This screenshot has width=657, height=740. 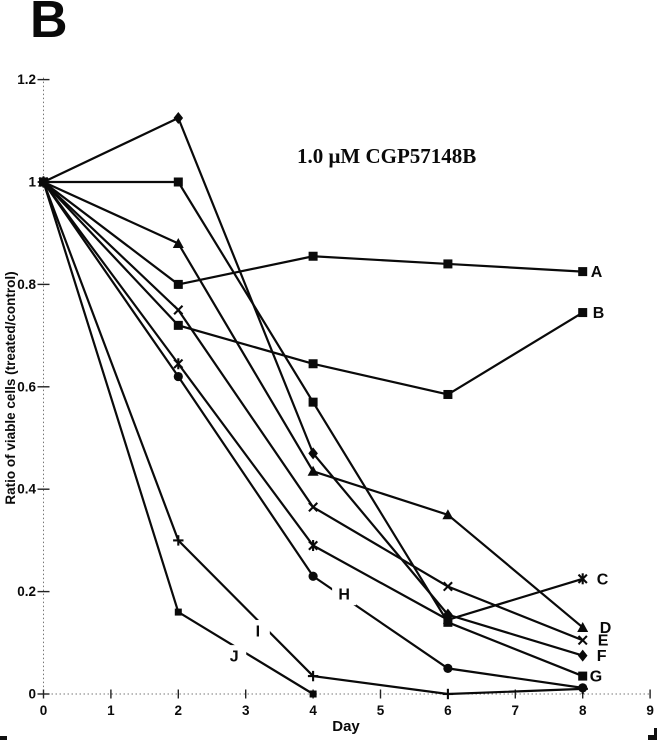 I want to click on x-tick-label: 0, so click(x=44, y=710).